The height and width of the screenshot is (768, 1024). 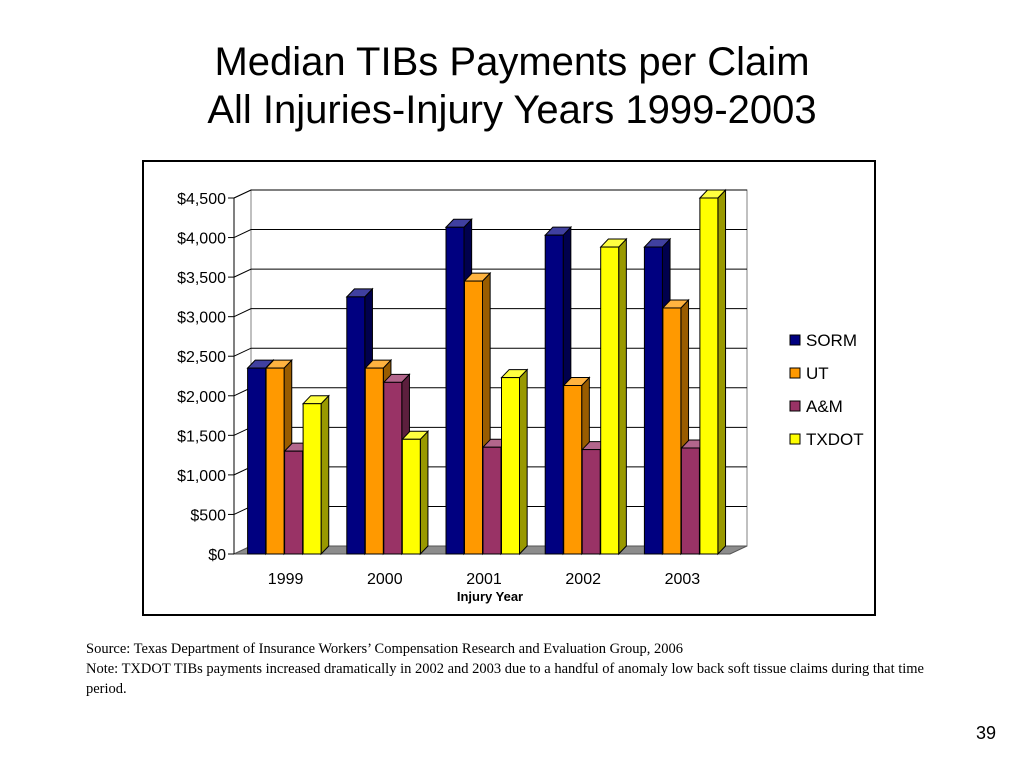 I want to click on legend-swatch-ut, so click(x=795, y=373).